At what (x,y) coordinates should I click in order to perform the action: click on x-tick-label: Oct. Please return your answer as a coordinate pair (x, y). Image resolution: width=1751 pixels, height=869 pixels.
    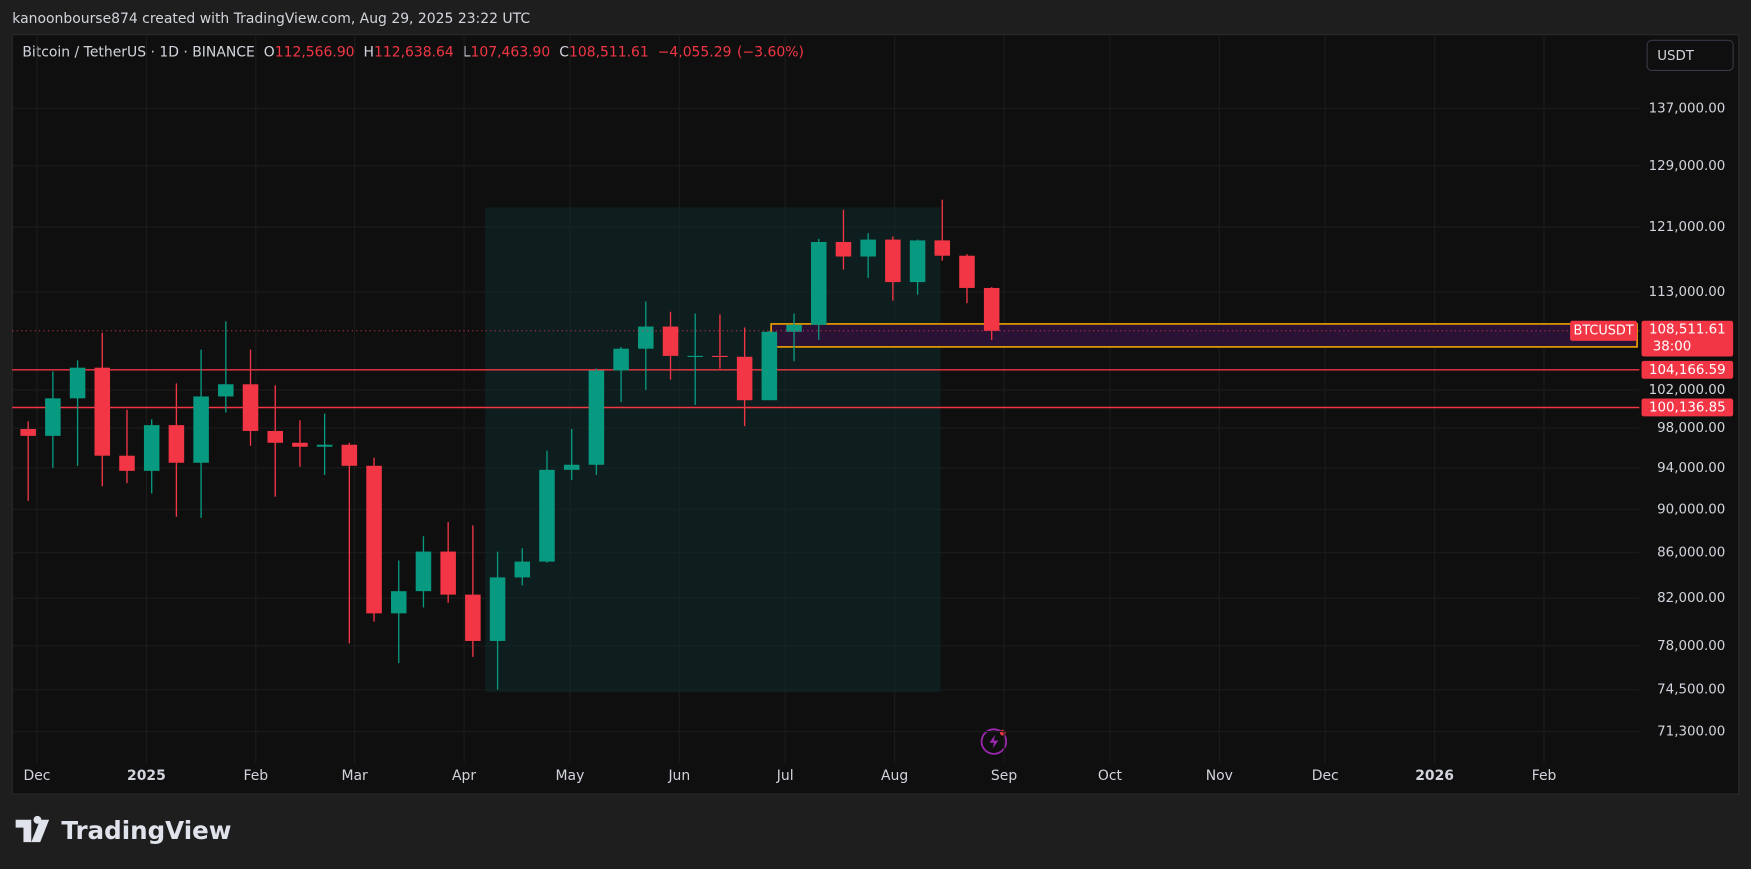
    Looking at the image, I should click on (1110, 776).